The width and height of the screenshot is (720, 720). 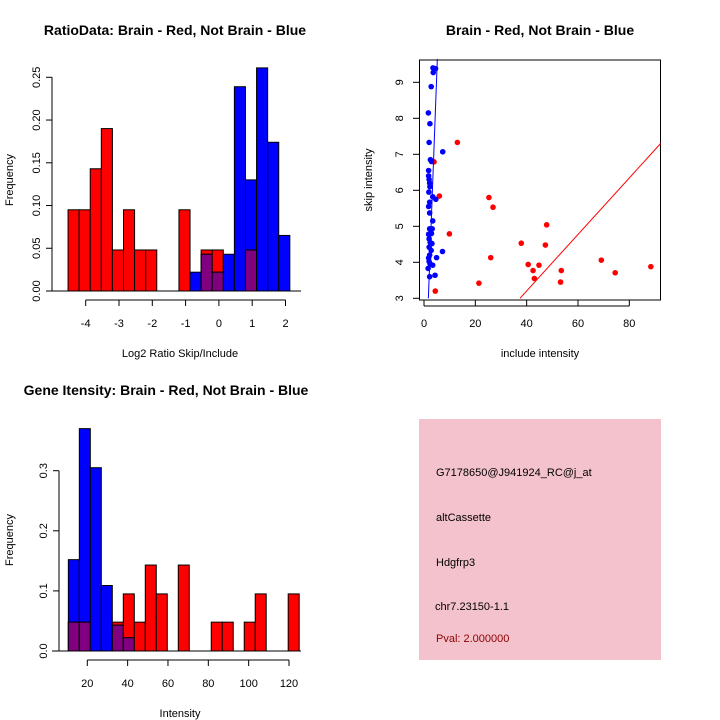 What do you see at coordinates (180, 354) in the screenshot?
I see `ratio-histogram-xlabel: Log2 Ratio Skip/Include` at bounding box center [180, 354].